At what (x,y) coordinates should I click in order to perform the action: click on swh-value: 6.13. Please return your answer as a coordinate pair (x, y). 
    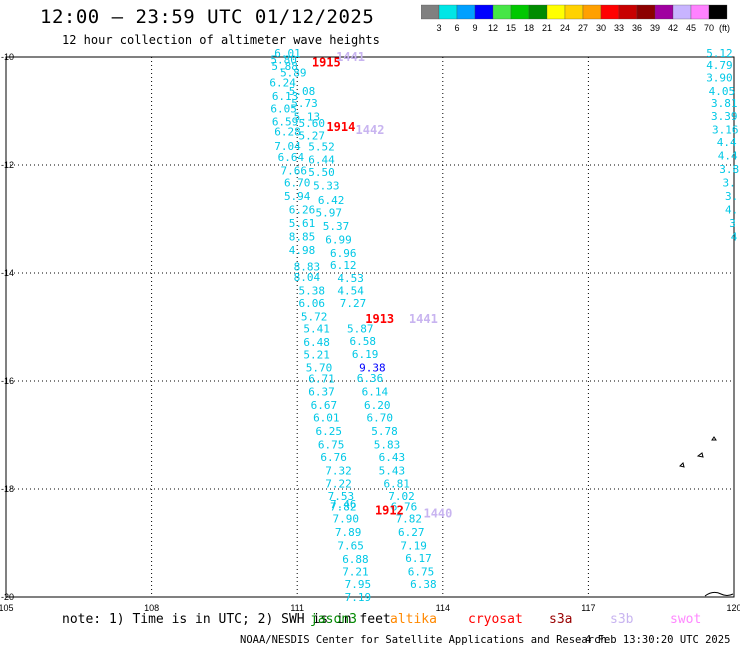
    Looking at the image, I should click on (285, 96).